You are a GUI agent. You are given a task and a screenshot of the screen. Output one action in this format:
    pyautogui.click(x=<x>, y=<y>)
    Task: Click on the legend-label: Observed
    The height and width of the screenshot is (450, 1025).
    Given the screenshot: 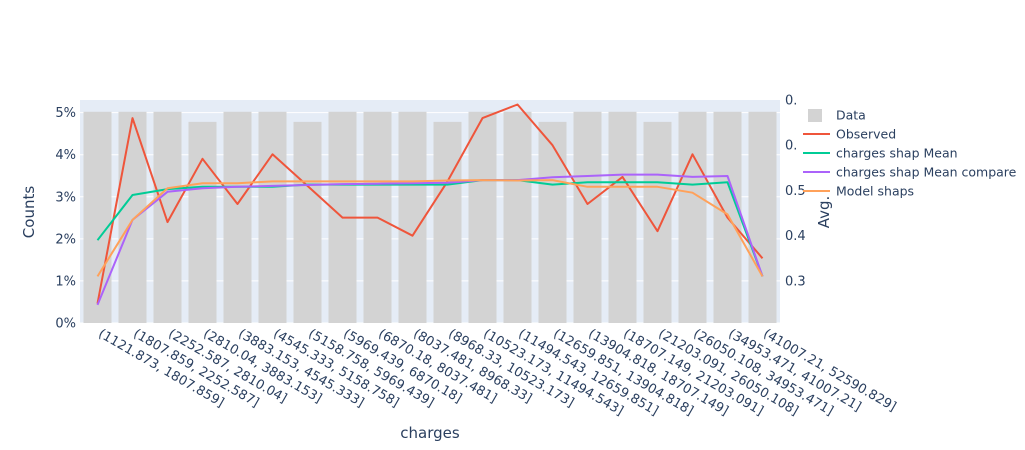 What is the action you would take?
    pyautogui.click(x=866, y=134)
    